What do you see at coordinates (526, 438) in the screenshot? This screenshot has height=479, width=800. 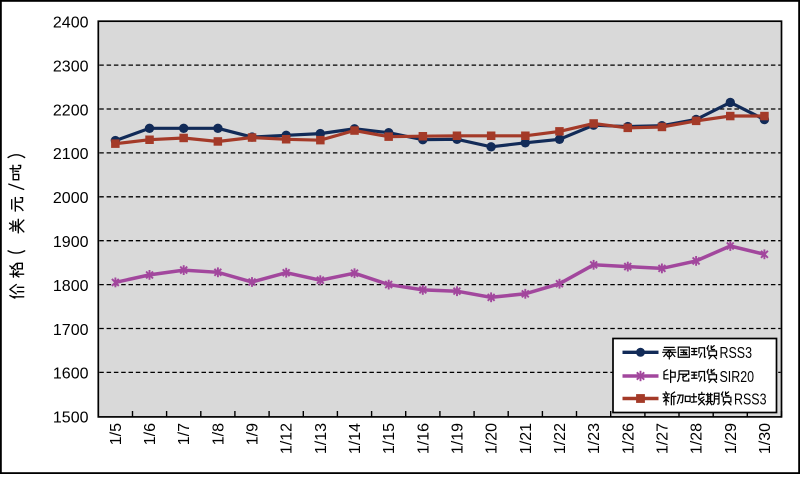 I see `svg-text: 1/21` at bounding box center [526, 438].